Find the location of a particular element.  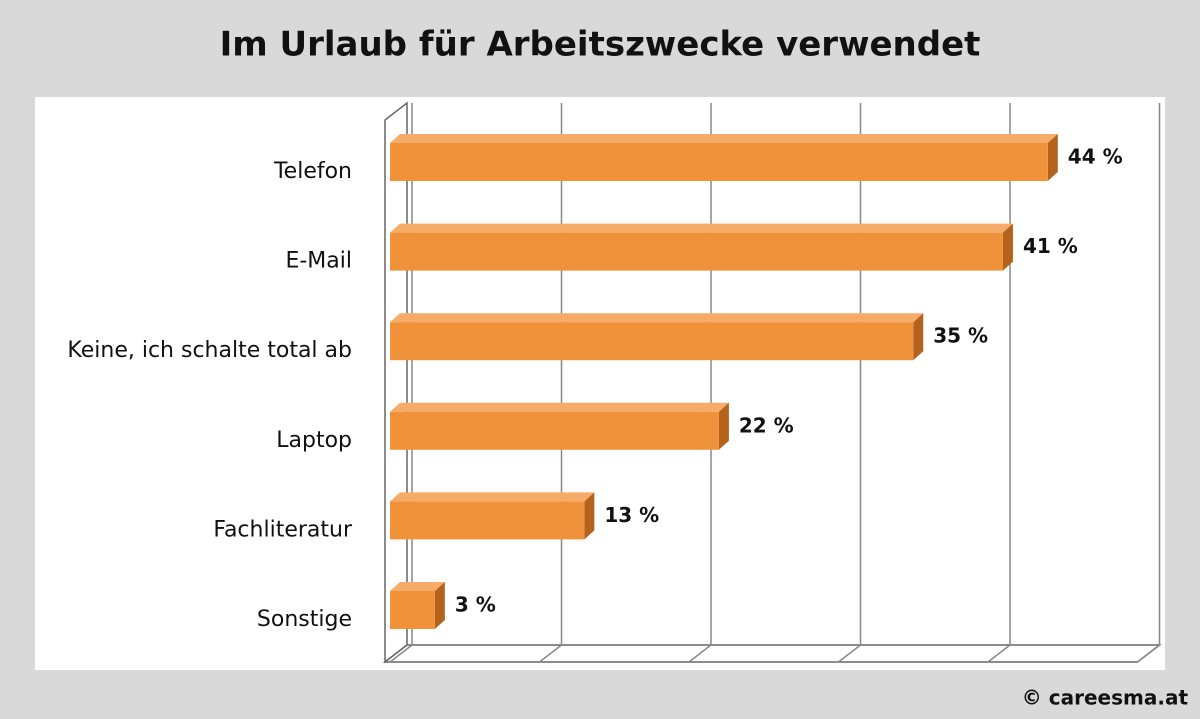

chart-title: Im Urlaub für Arbeitszwecke verwendet is located at coordinates (600, 45).